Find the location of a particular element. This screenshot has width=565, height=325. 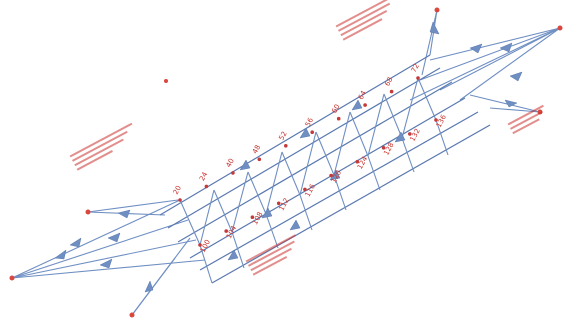

lower-node-label: 120 is located at coordinates (336, 177).